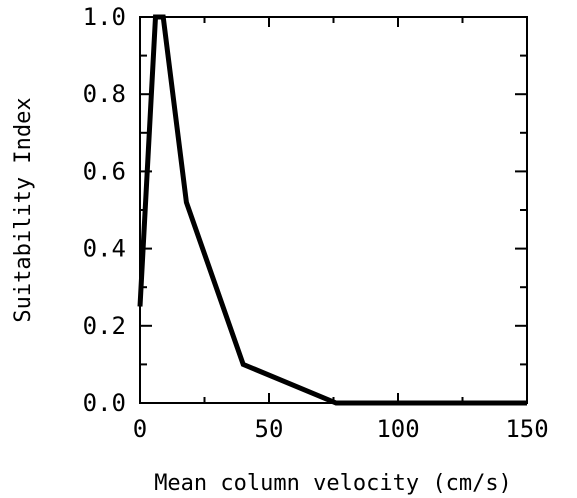 This screenshot has height=498, width=577. I want to click on y-axis-label: Suitability Index, so click(23, 209).